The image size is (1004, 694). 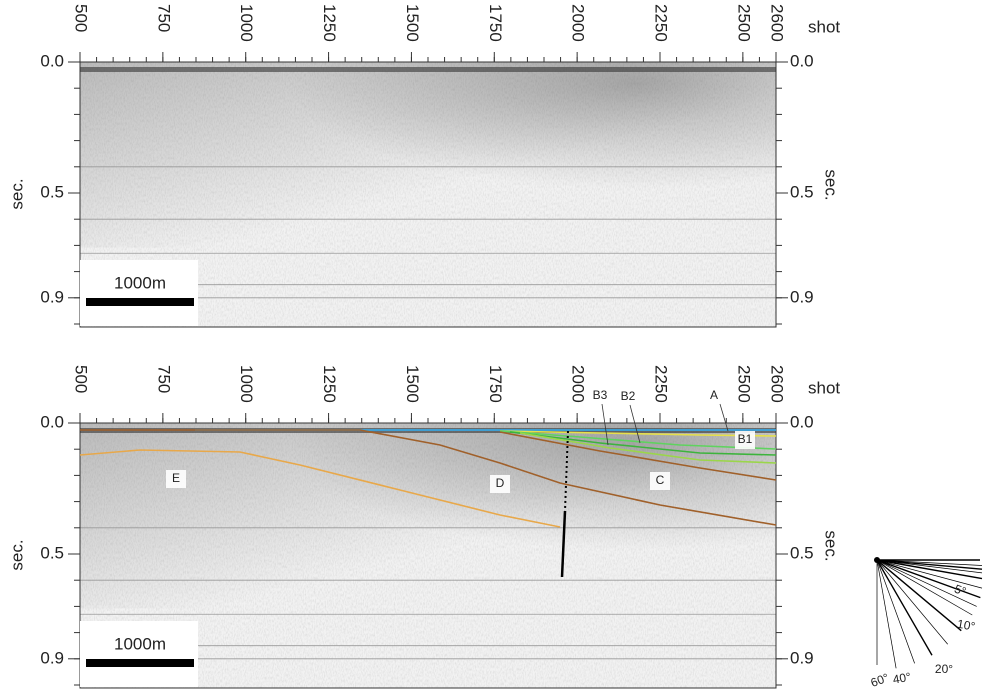 What do you see at coordinates (714, 395) in the screenshot?
I see `horizon-label: A` at bounding box center [714, 395].